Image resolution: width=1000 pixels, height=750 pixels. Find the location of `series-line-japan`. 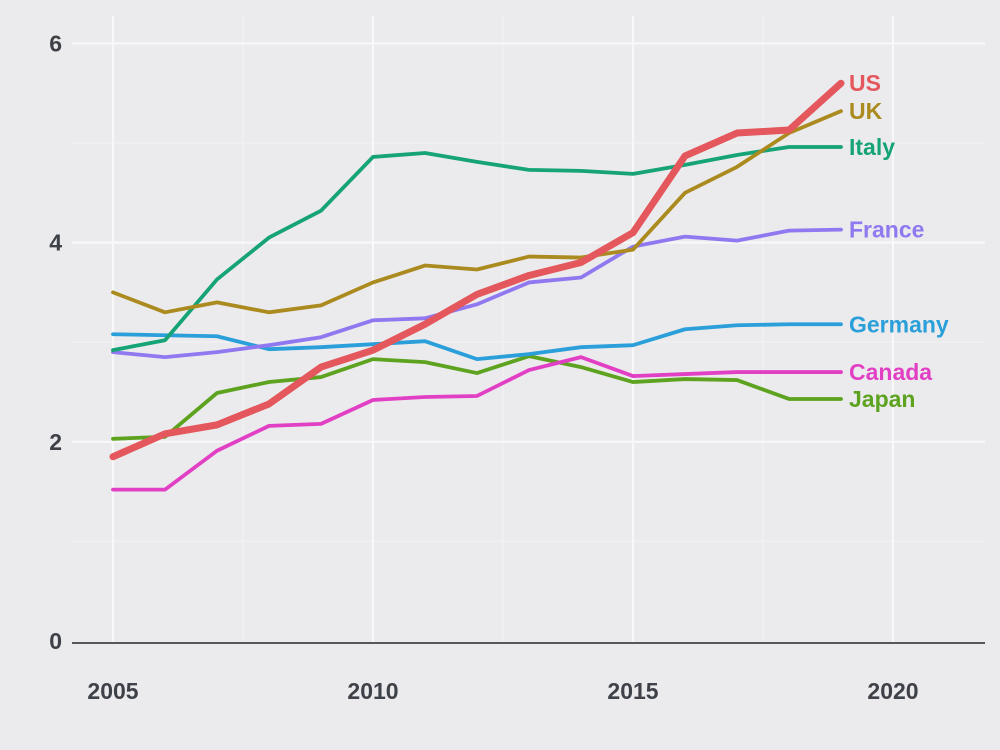

series-line-japan is located at coordinates (477, 397).